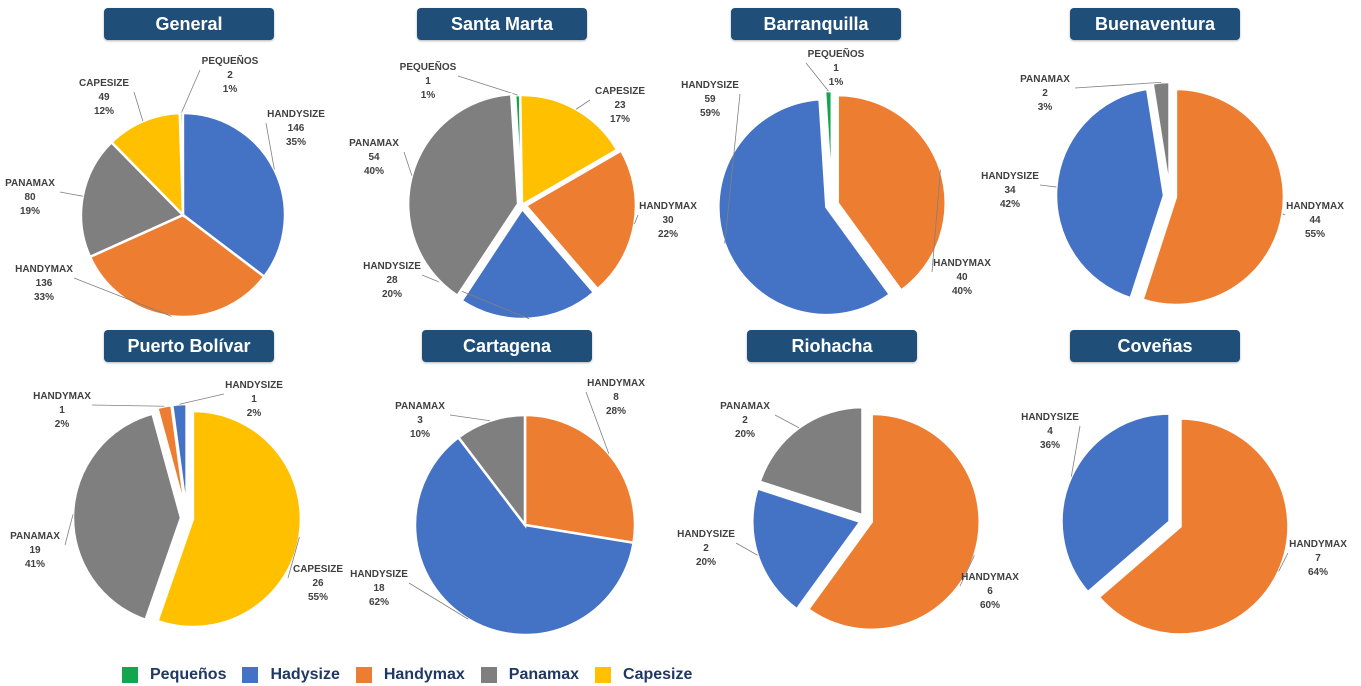 This screenshot has height=686, width=1361. I want to click on data-label-santa-marta-handysize-value: 28, so click(392, 280).